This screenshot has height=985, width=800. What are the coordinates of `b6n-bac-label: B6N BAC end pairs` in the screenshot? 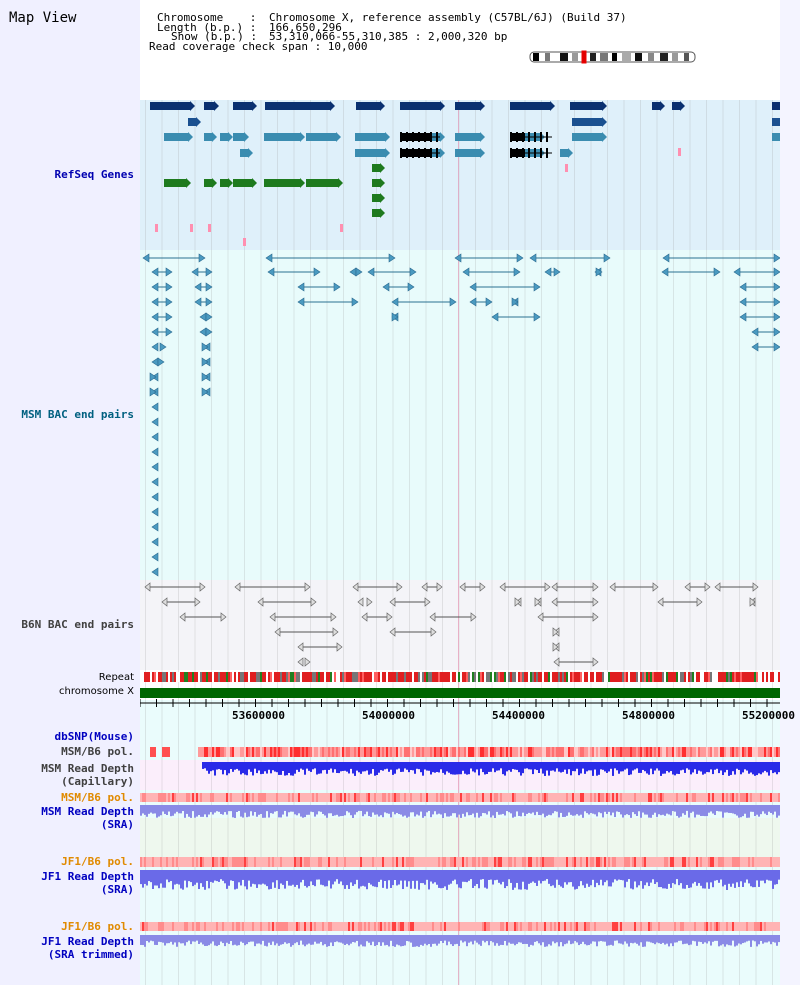 It's located at (77, 624).